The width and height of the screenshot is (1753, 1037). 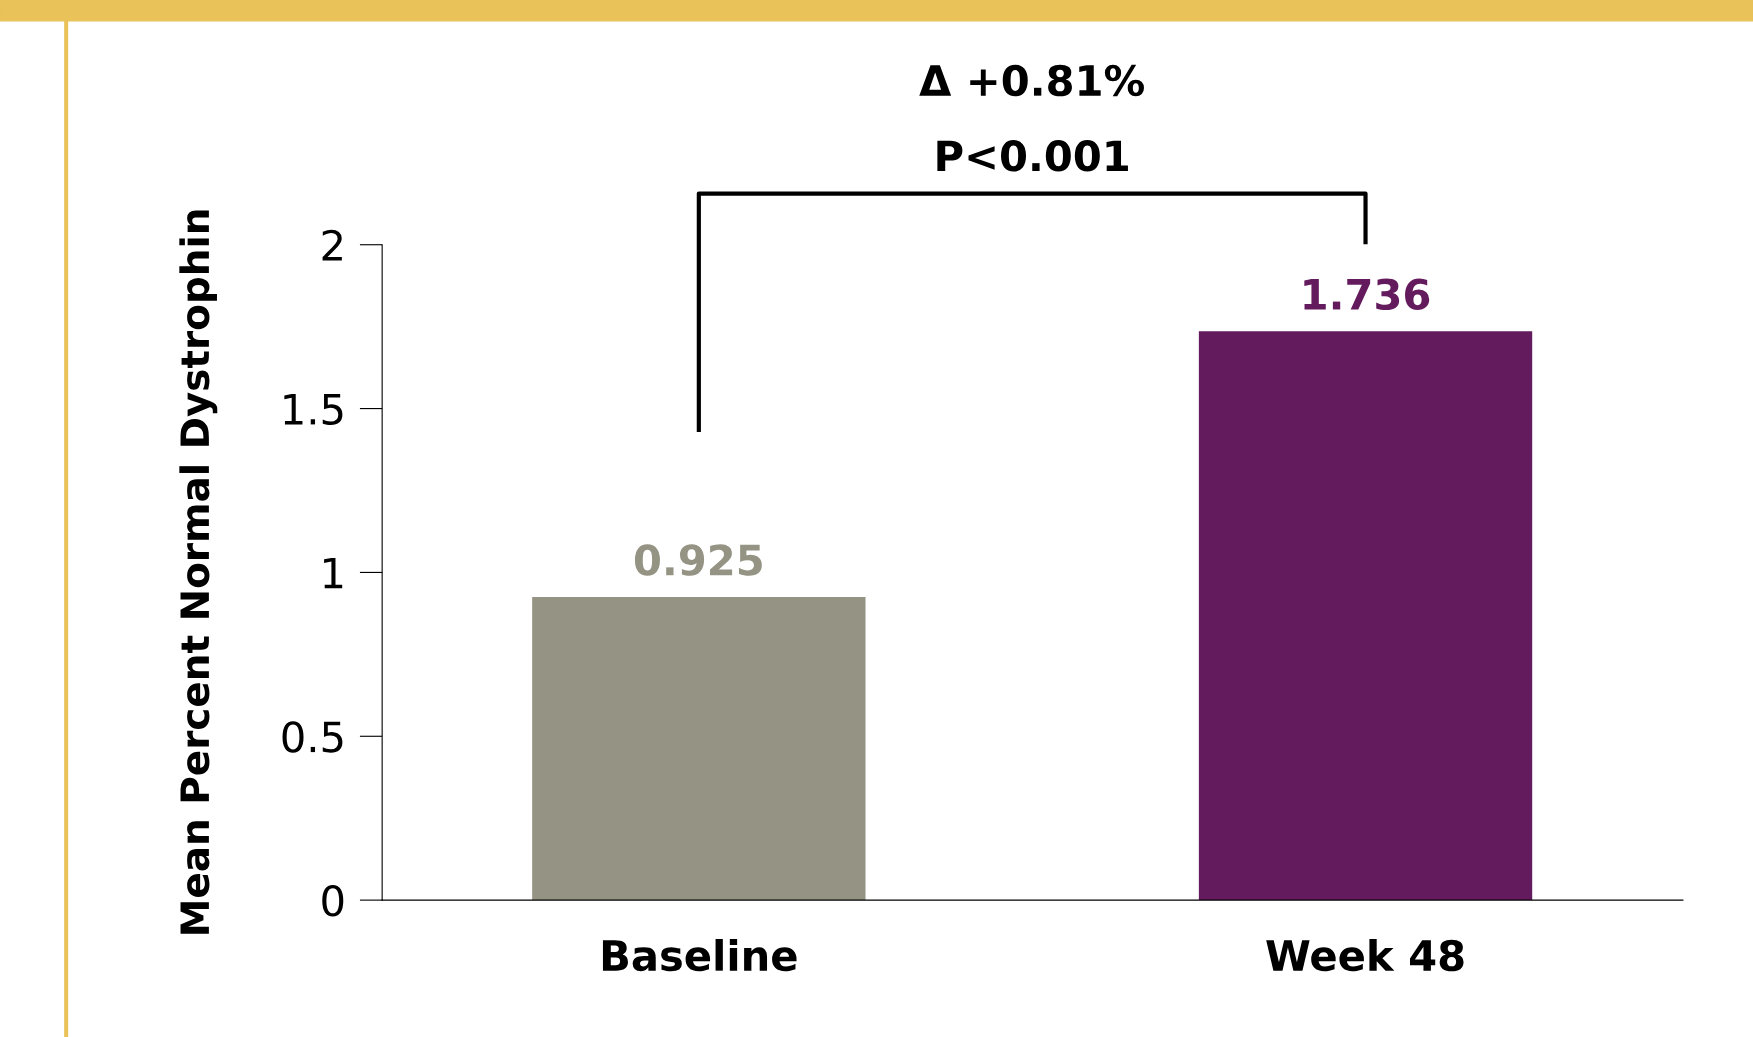 What do you see at coordinates (698, 560) in the screenshot?
I see `data-label: 0.925` at bounding box center [698, 560].